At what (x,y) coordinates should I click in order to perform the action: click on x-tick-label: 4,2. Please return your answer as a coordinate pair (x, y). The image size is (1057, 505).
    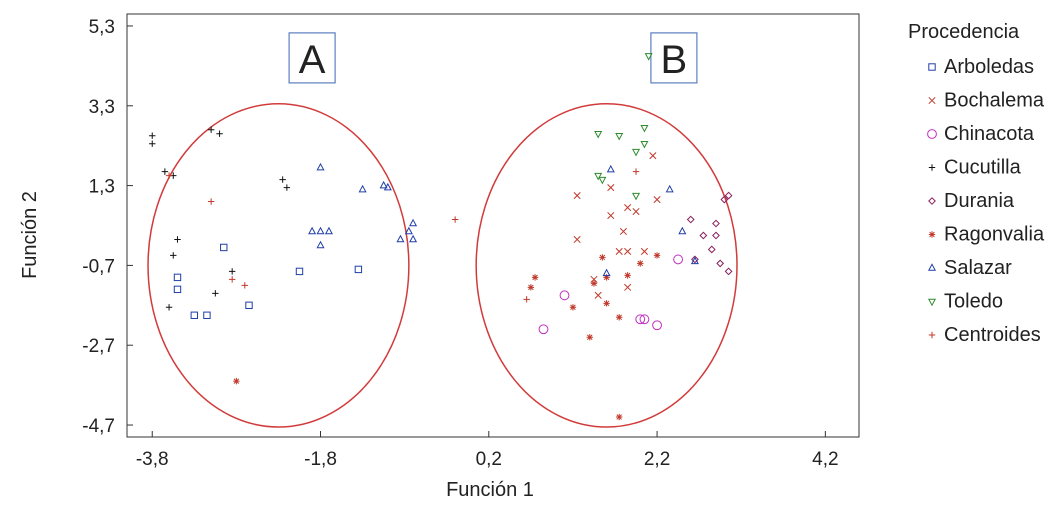
    Looking at the image, I should click on (825, 459).